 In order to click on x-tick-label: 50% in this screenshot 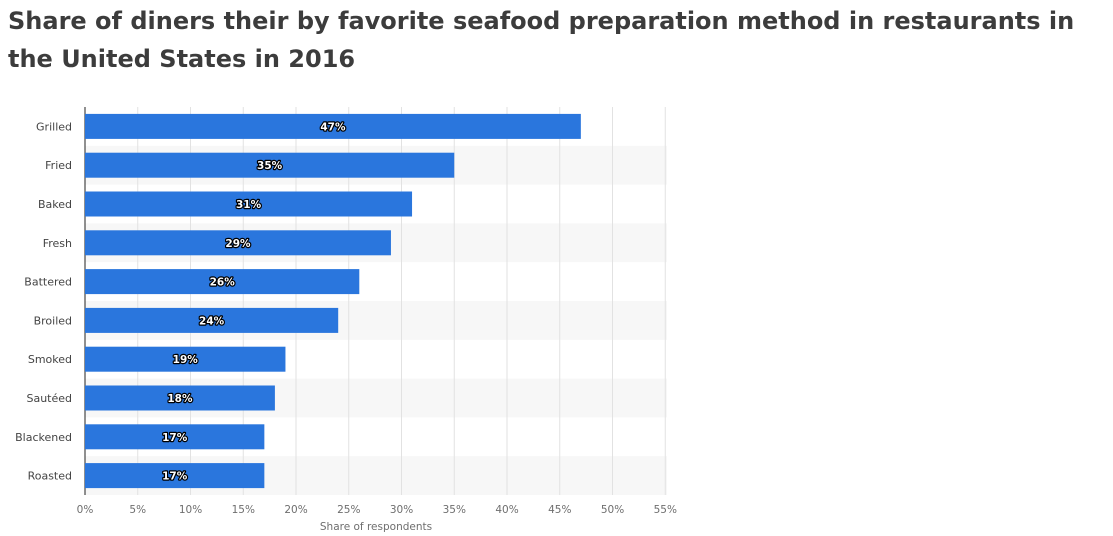, I will do `click(612, 510)`.